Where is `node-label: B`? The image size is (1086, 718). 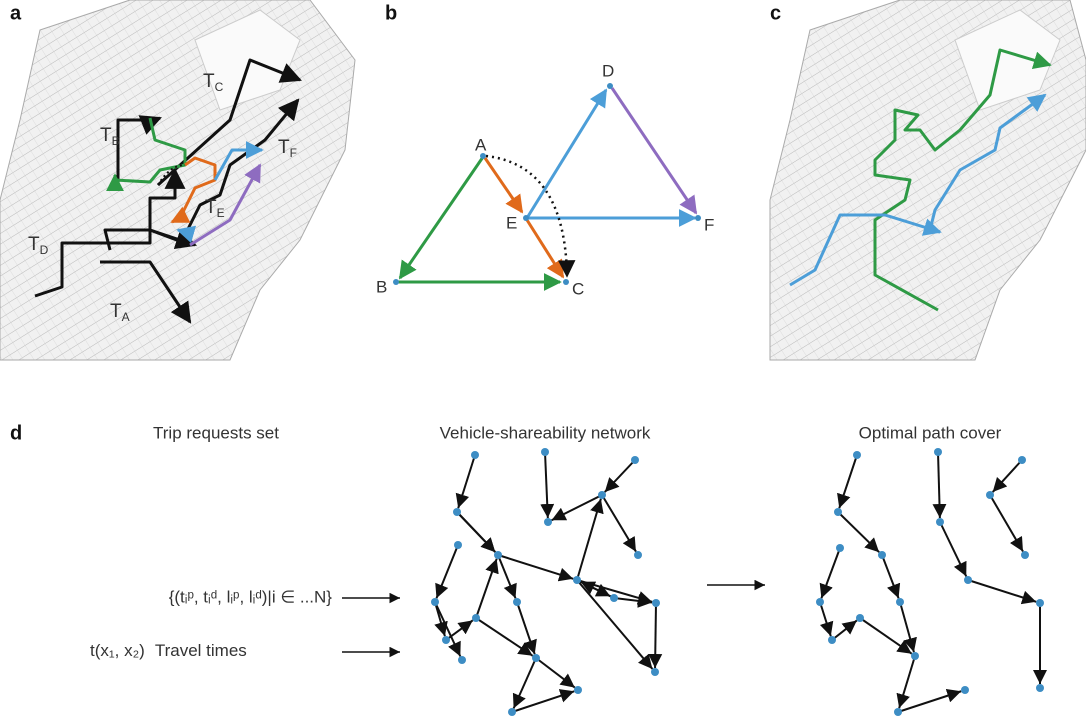
node-label: B is located at coordinates (381, 286).